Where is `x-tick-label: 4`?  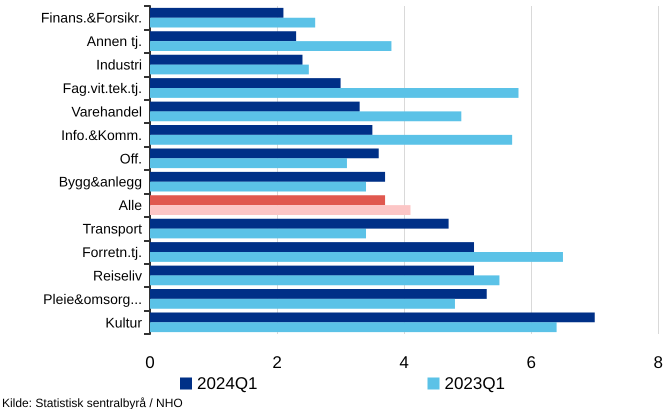 x-tick-label: 4 is located at coordinates (404, 362).